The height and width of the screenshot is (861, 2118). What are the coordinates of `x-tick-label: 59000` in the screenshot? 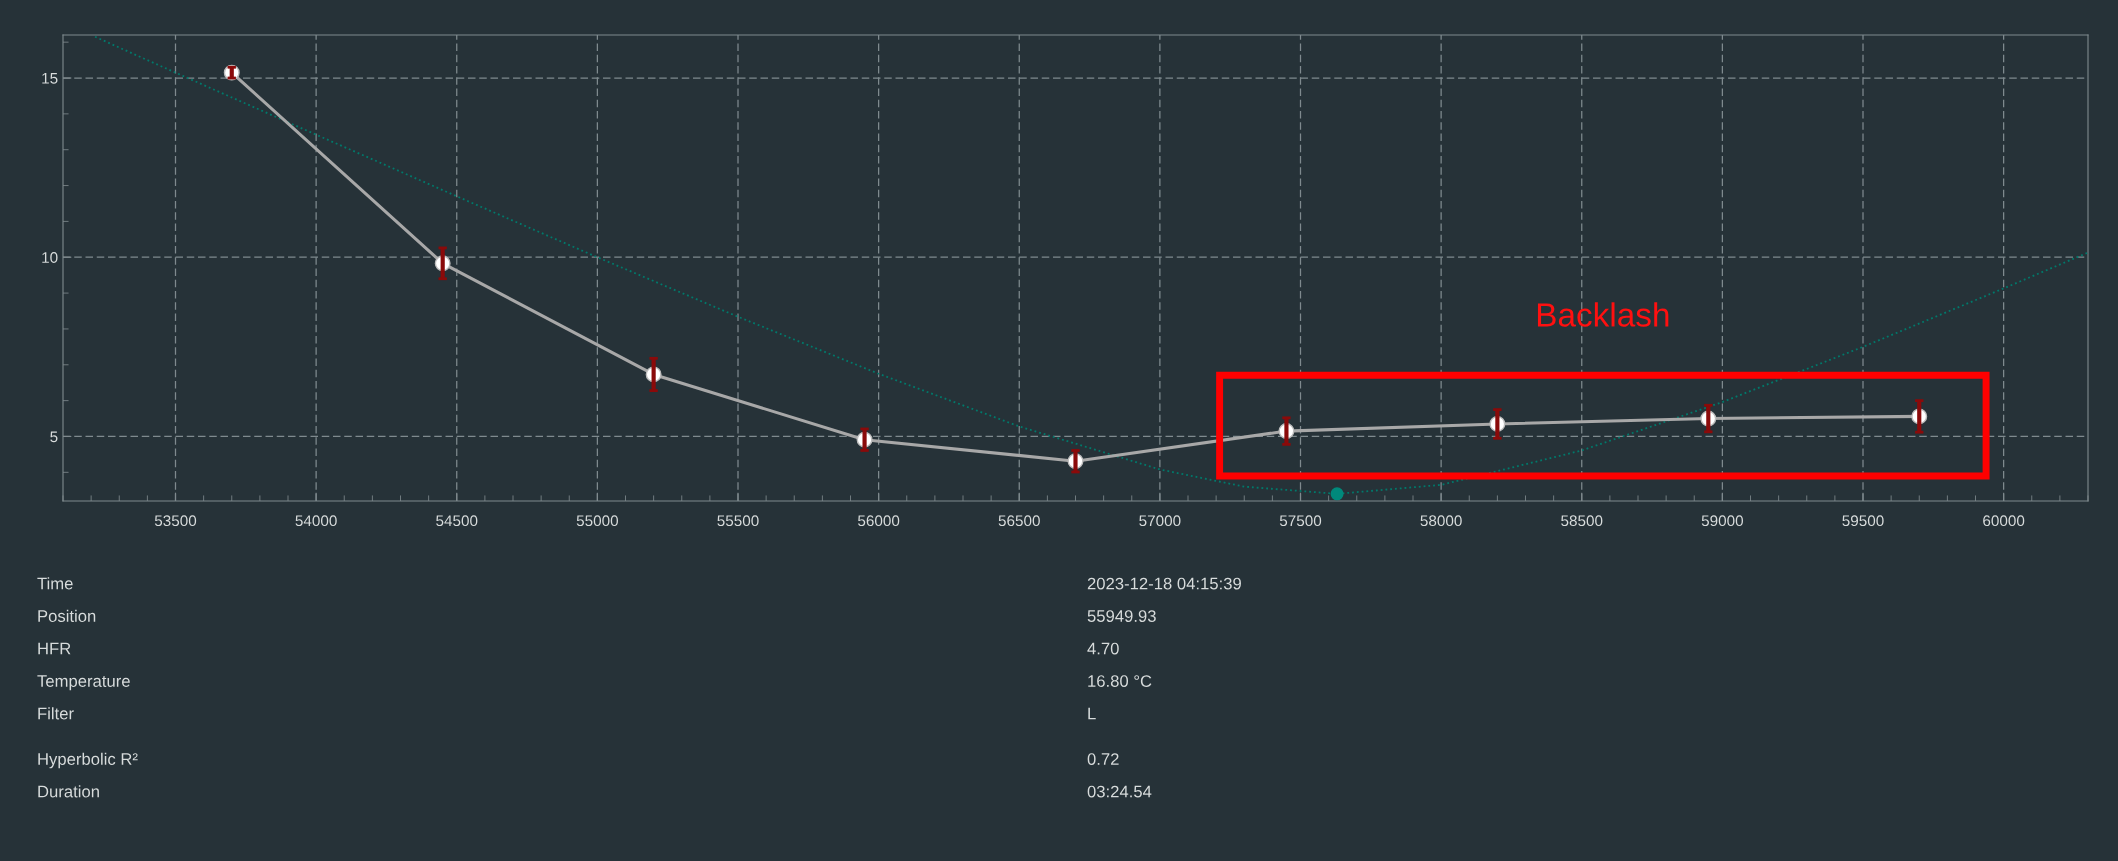 It's located at (1722, 521).